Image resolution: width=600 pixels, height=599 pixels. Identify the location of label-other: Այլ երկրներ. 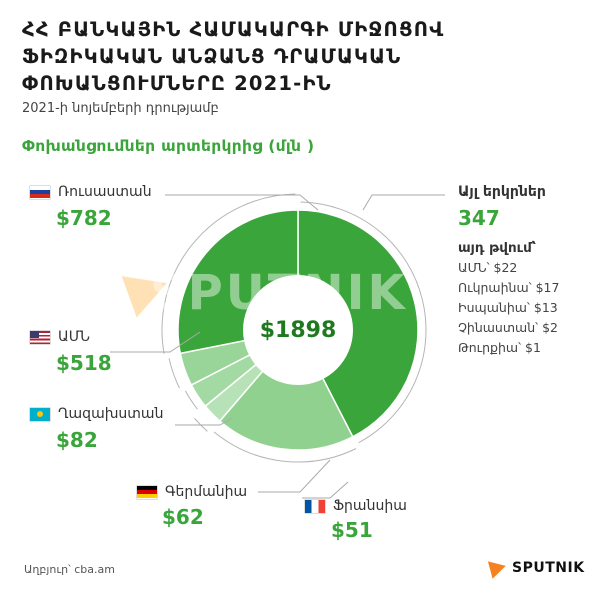
(502, 192).